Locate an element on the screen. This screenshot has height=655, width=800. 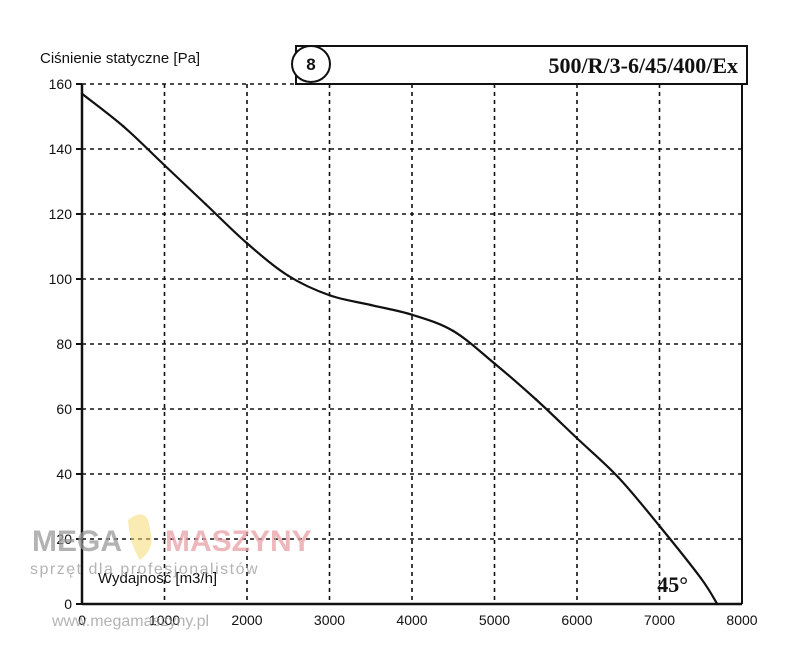
y-tick-label: 60 is located at coordinates (64, 409).